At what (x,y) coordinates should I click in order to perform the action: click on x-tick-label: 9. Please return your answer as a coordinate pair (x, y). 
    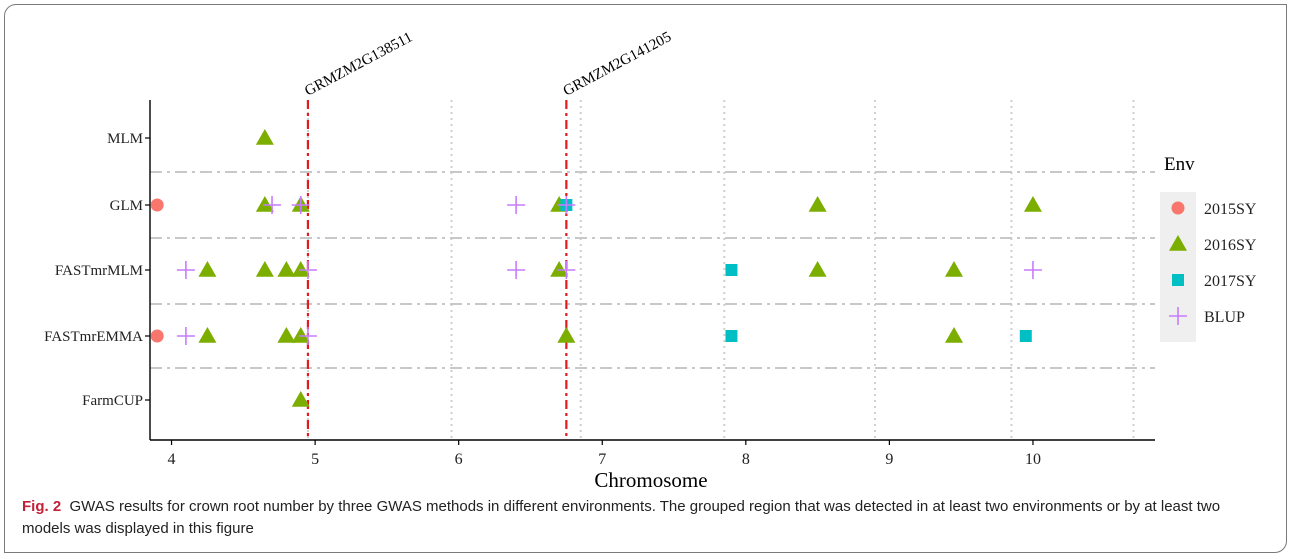
    Looking at the image, I should click on (889, 459).